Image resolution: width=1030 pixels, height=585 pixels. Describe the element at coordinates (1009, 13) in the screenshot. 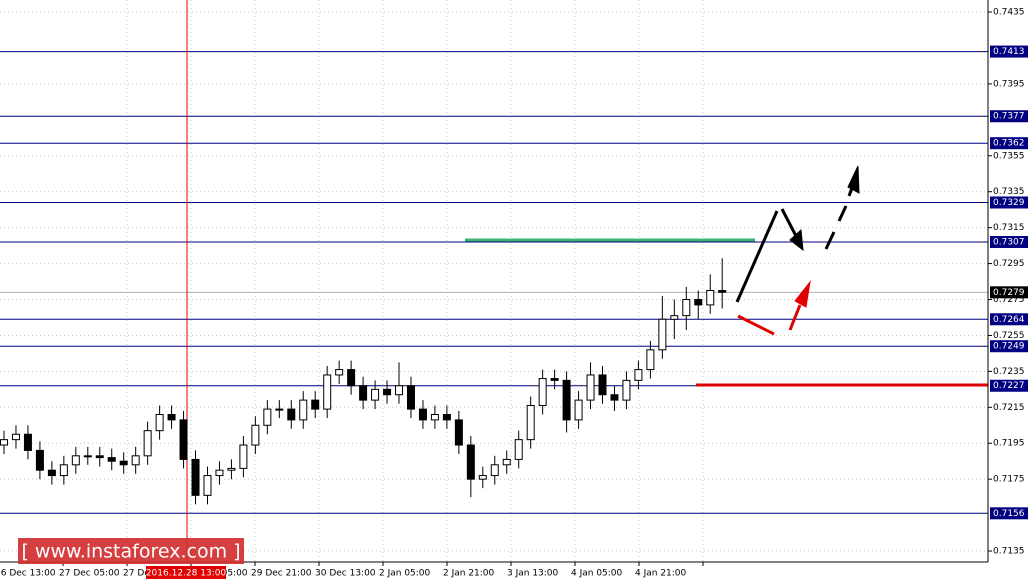

I see `y-tick-label: 0.7435` at that location.